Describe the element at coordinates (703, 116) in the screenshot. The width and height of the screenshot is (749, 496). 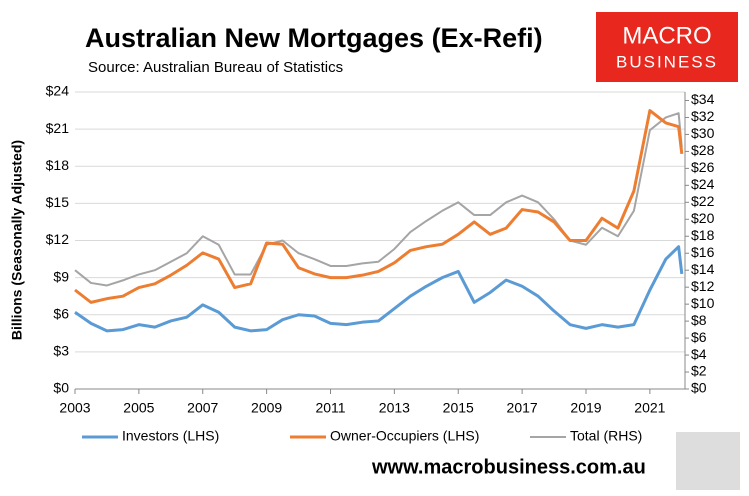
I see `y2-tick-label: $32` at that location.